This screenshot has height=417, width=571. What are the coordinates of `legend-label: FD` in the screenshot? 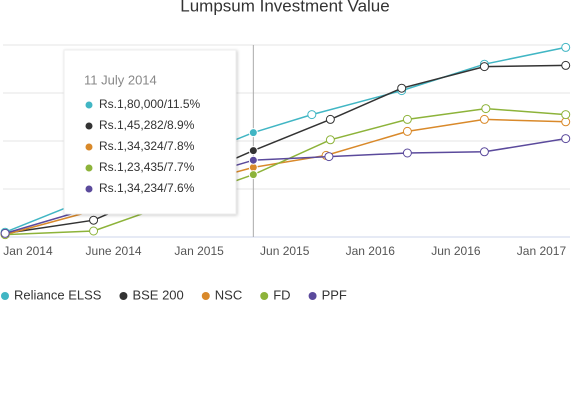 It's located at (281, 294).